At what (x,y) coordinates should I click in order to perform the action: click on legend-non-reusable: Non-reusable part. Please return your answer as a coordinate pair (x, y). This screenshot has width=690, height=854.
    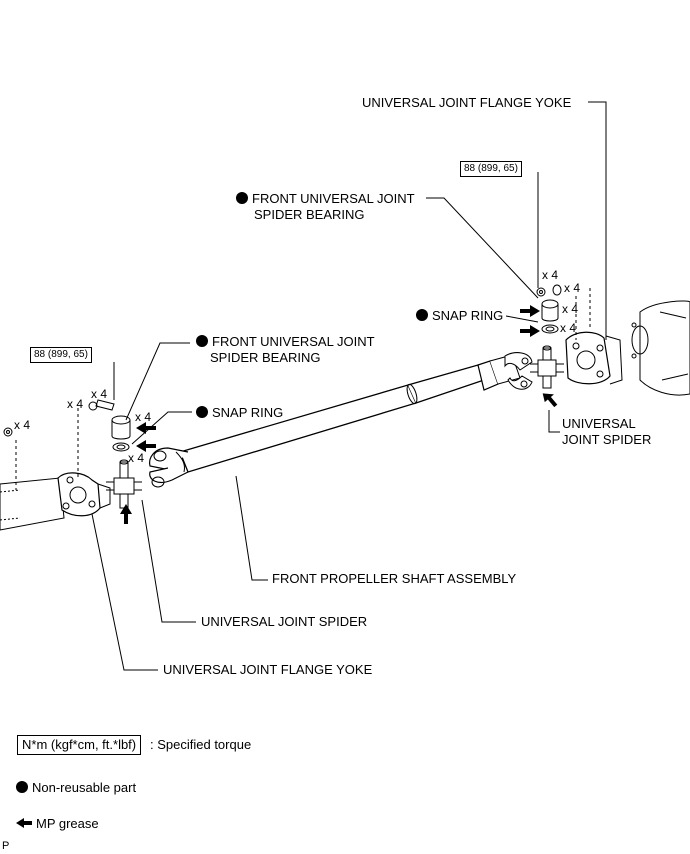
    Looking at the image, I should click on (76, 788).